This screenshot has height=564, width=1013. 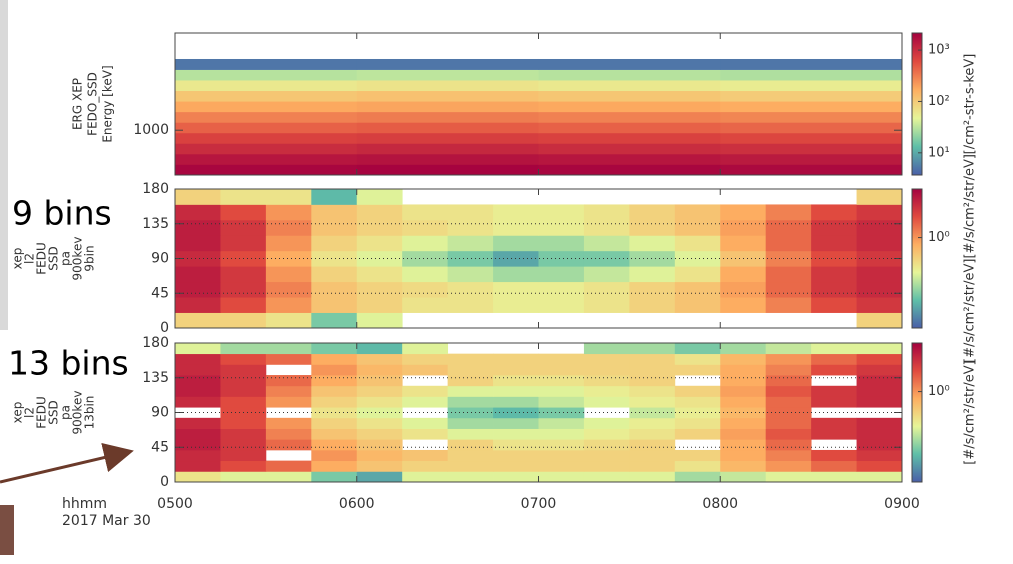 I want to click on annotation: 9 bins, so click(x=62, y=213).